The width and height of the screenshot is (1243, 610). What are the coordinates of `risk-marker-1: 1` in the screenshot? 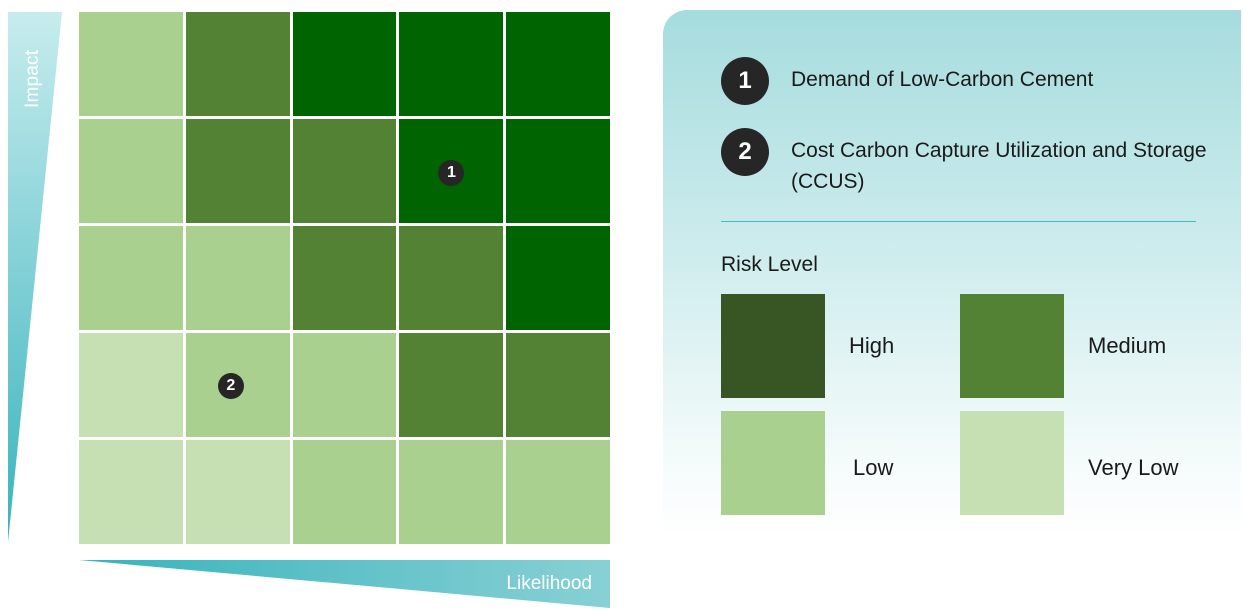 It's located at (451, 173).